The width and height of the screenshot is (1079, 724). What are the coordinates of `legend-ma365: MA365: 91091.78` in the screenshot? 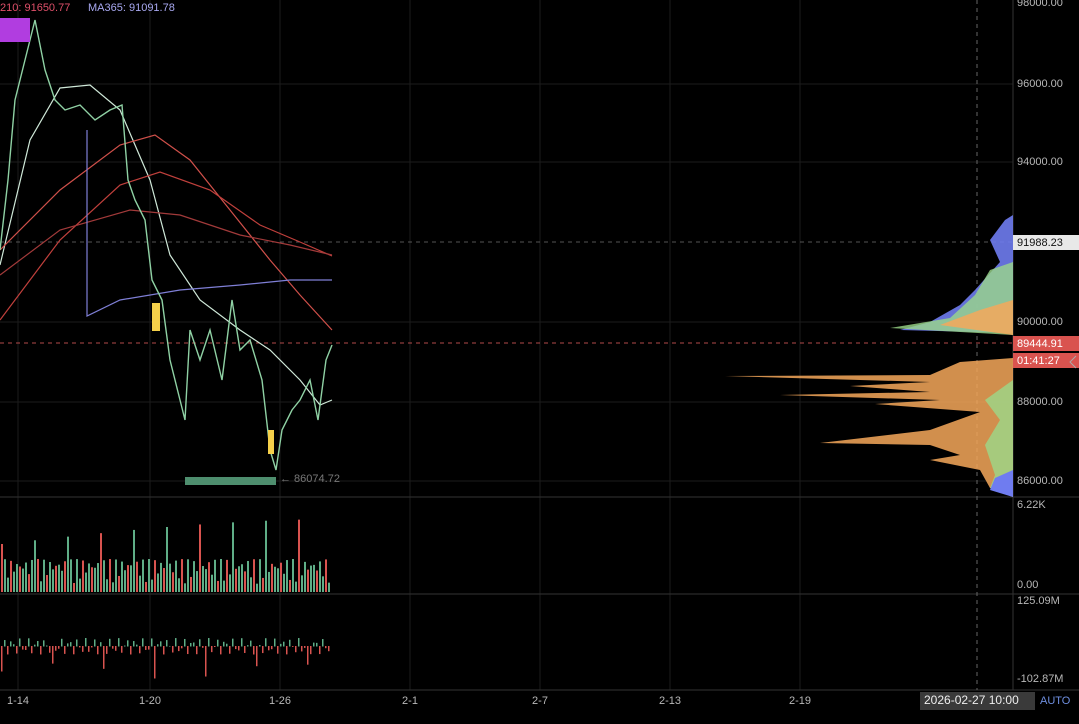 It's located at (131, 8).